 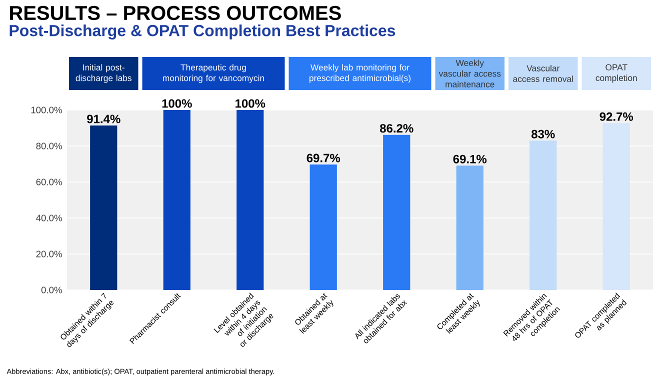 I want to click on y-tick-label: 60.0%, so click(x=49, y=182).